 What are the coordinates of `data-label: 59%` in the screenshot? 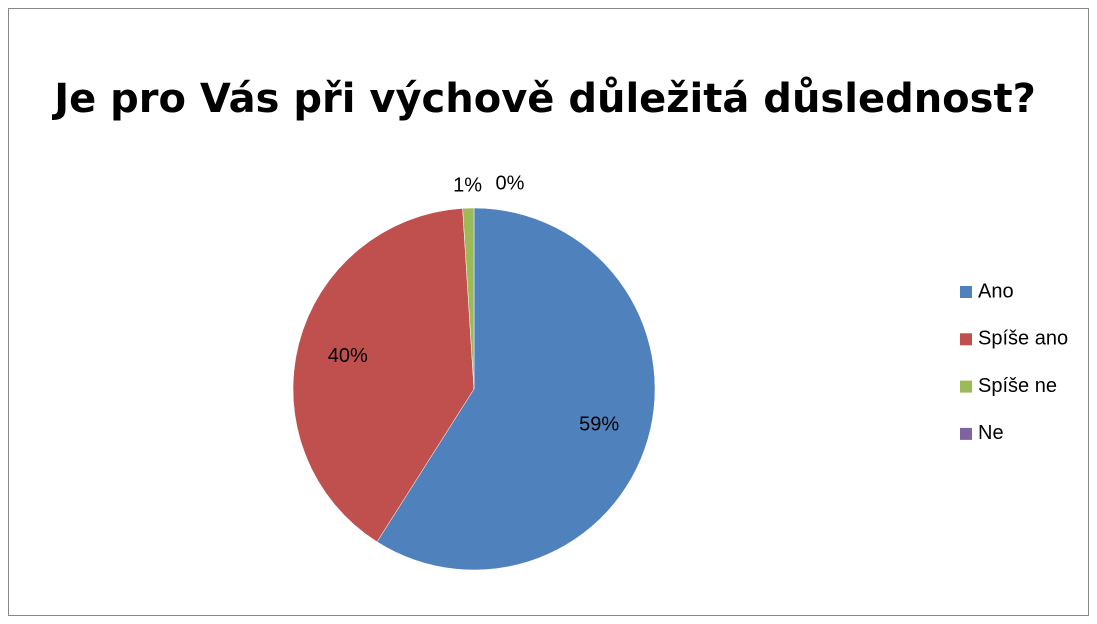 It's located at (599, 425).